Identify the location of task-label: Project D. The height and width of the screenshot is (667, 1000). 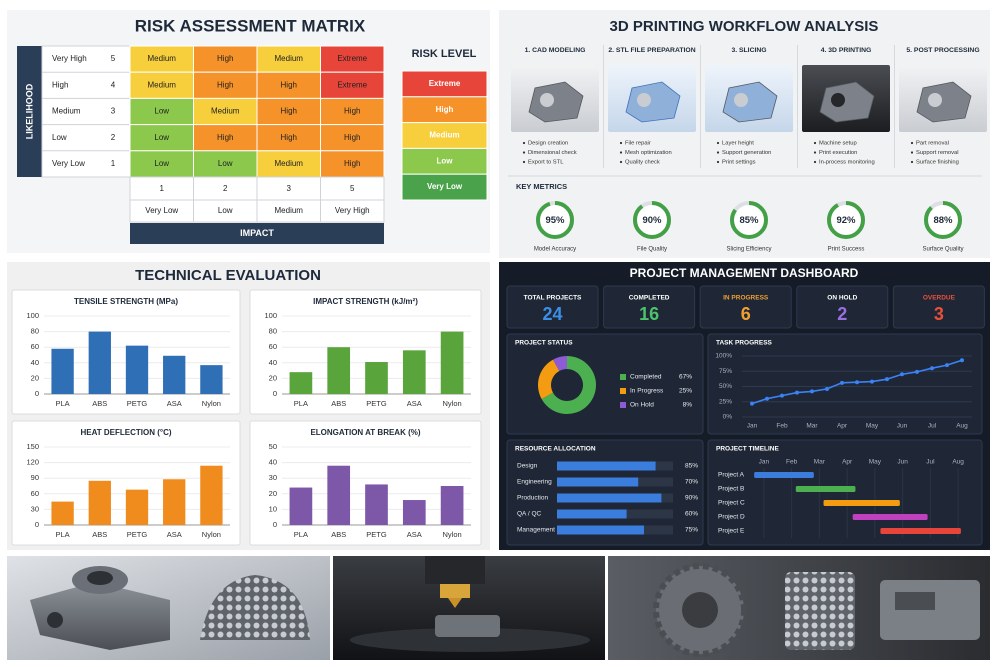
(731, 517).